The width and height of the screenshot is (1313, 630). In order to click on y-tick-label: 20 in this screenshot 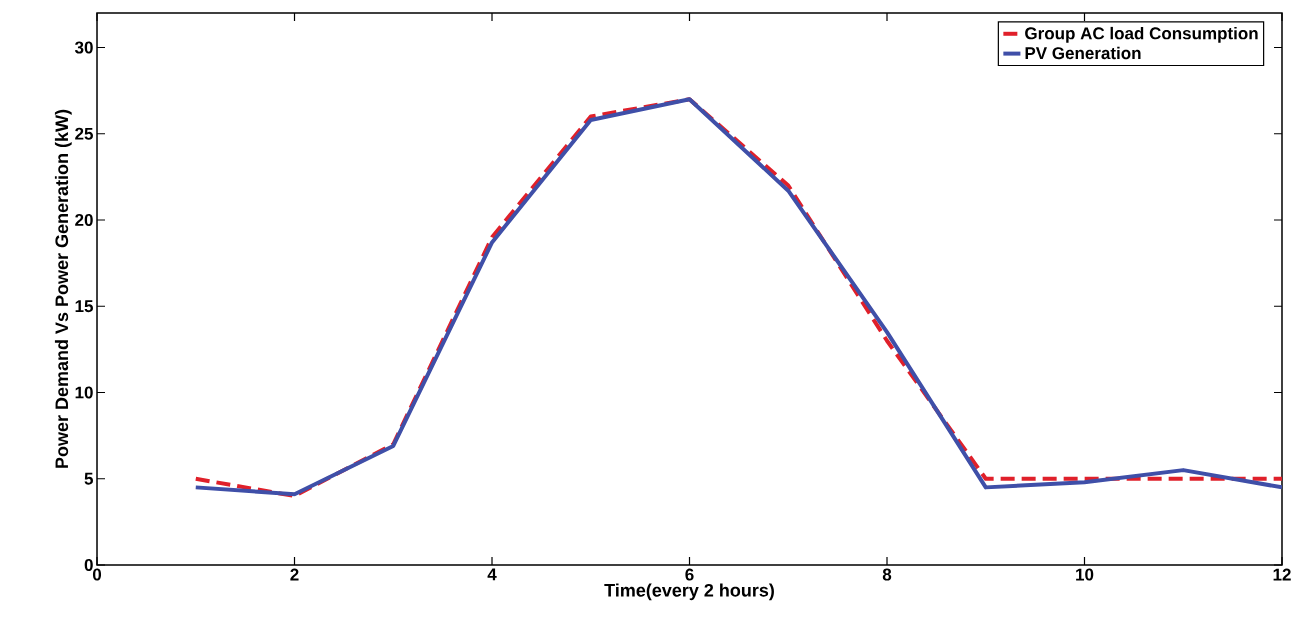, I will do `click(84, 220)`.